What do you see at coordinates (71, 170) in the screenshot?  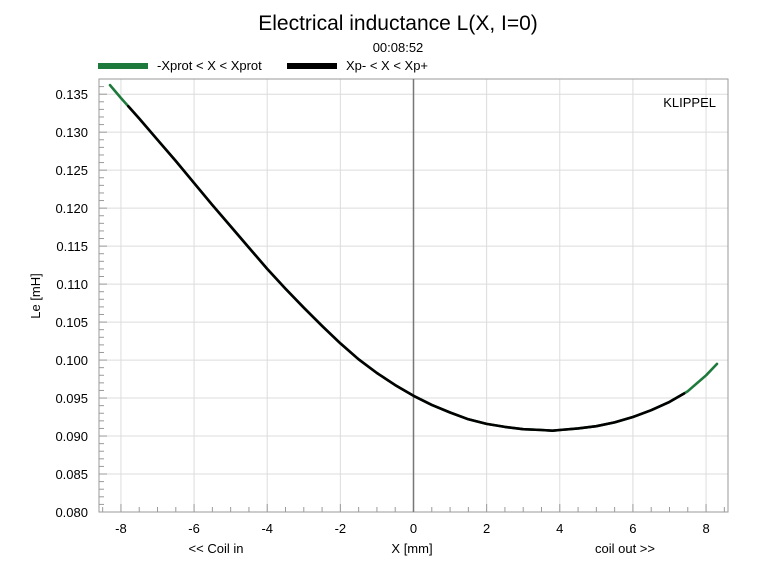 I see `y-tick-label: 0.125` at bounding box center [71, 170].